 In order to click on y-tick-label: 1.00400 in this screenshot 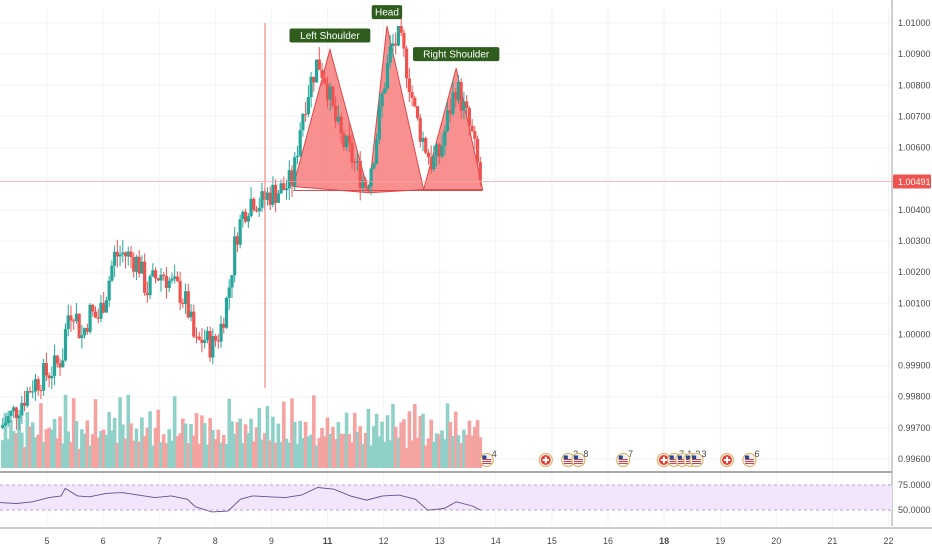, I will do `click(914, 210)`.